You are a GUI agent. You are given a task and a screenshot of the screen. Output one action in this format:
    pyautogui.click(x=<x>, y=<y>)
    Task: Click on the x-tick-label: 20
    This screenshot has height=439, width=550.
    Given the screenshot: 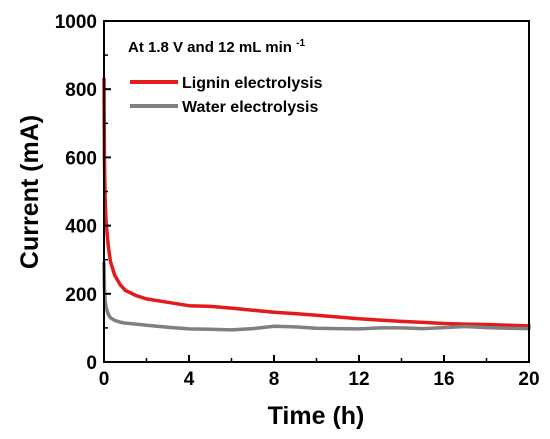 What is the action you would take?
    pyautogui.click(x=528, y=379)
    